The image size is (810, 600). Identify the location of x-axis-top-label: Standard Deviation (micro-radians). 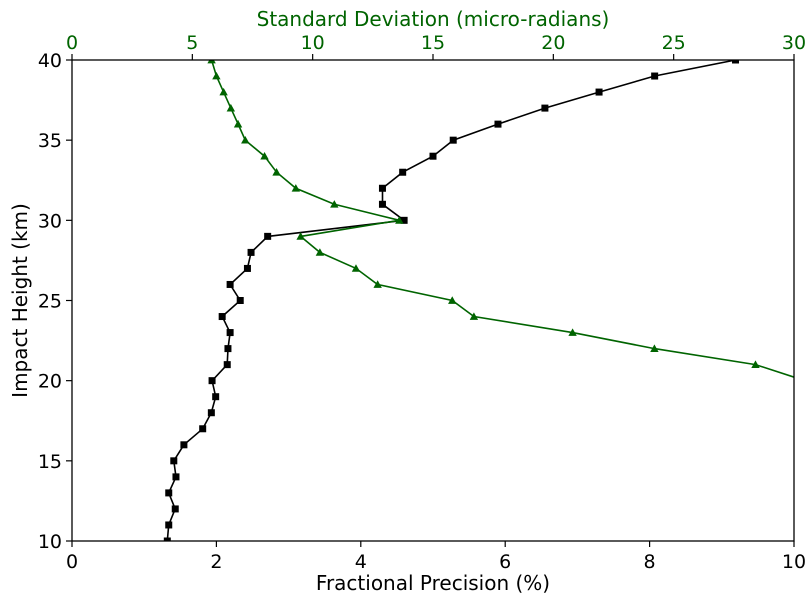
(433, 19).